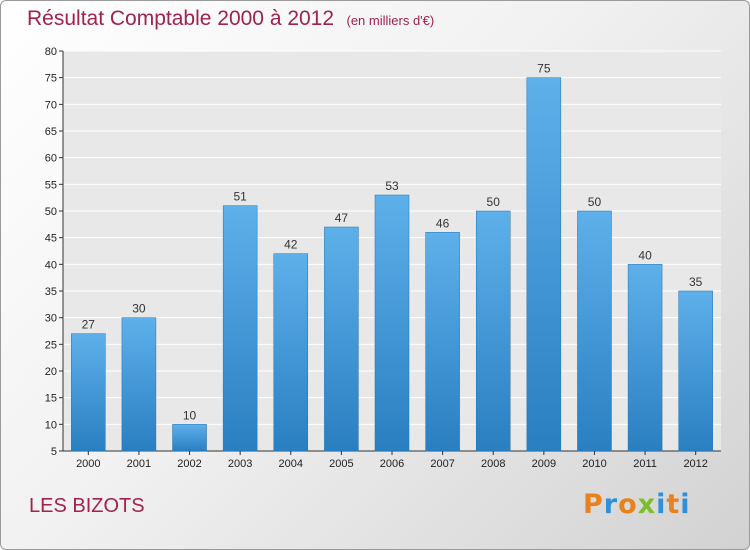 This screenshot has width=750, height=550. Describe the element at coordinates (291, 464) in the screenshot. I see `x-tick-label: 2004` at that location.